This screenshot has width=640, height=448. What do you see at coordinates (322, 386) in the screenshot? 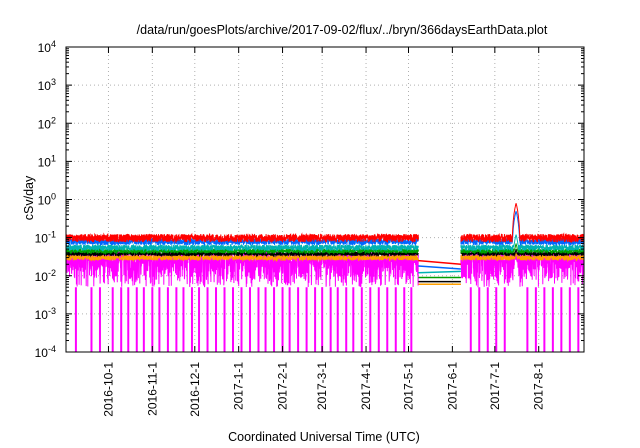
I see `x-tick-label: 2017-3-1` at bounding box center [322, 386].